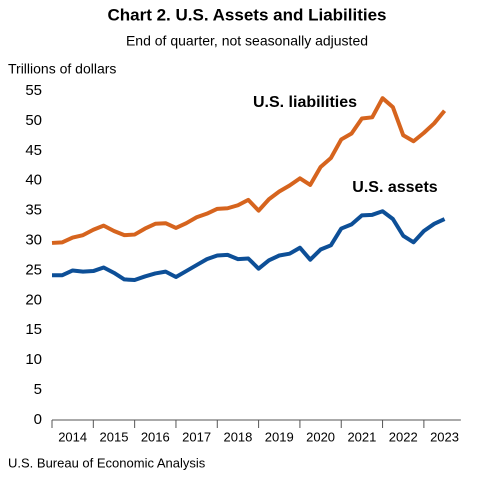 Image resolution: width=495 pixels, height=480 pixels. What do you see at coordinates (196, 436) in the screenshot?
I see `x-tick-label: 2017` at bounding box center [196, 436].